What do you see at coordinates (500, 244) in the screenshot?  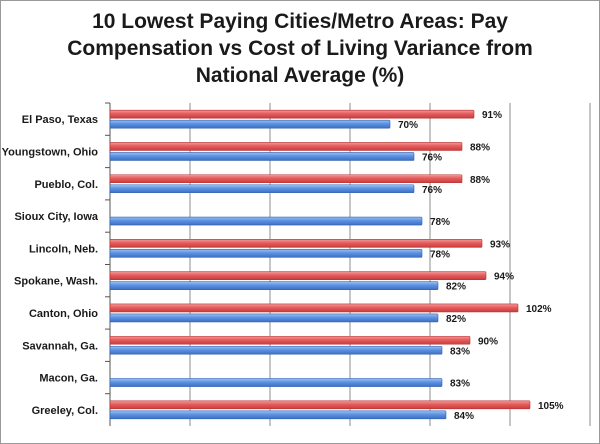 I see `data-label: 93%` at bounding box center [500, 244].